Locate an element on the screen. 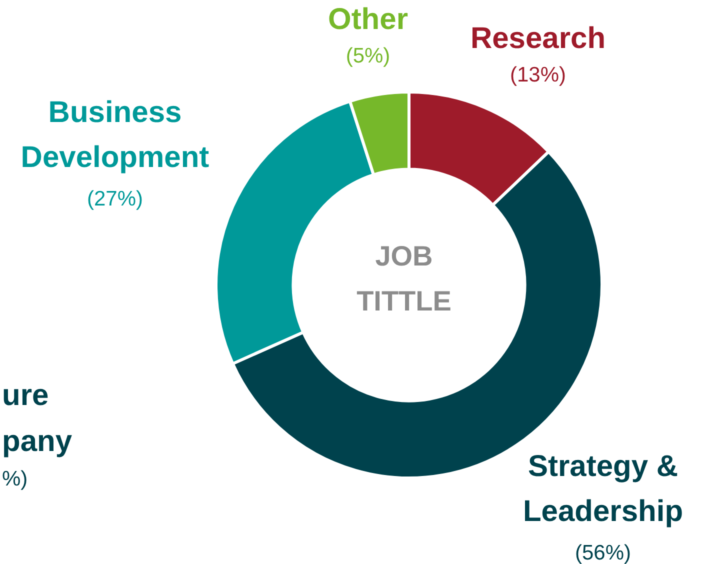  text: JOB TITTLE is located at coordinates (404, 278).